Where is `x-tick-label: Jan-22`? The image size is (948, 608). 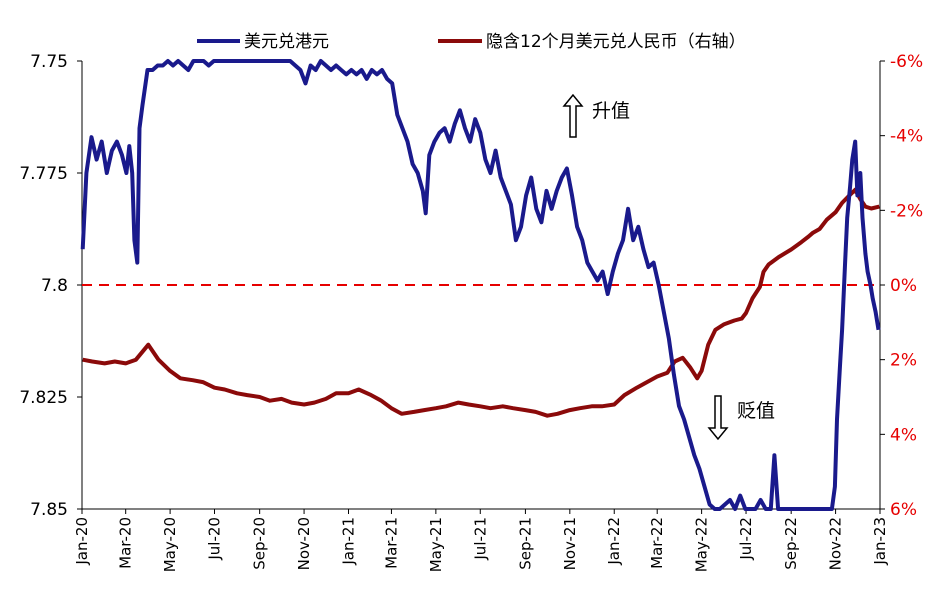
x-tick-label: Jan-22 is located at coordinates (614, 541).